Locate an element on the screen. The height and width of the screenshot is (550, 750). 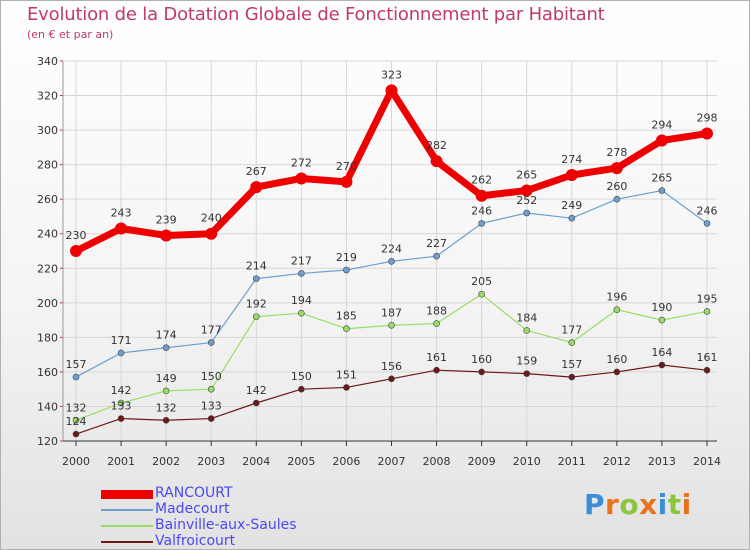
data-label: 196 is located at coordinates (616, 297).